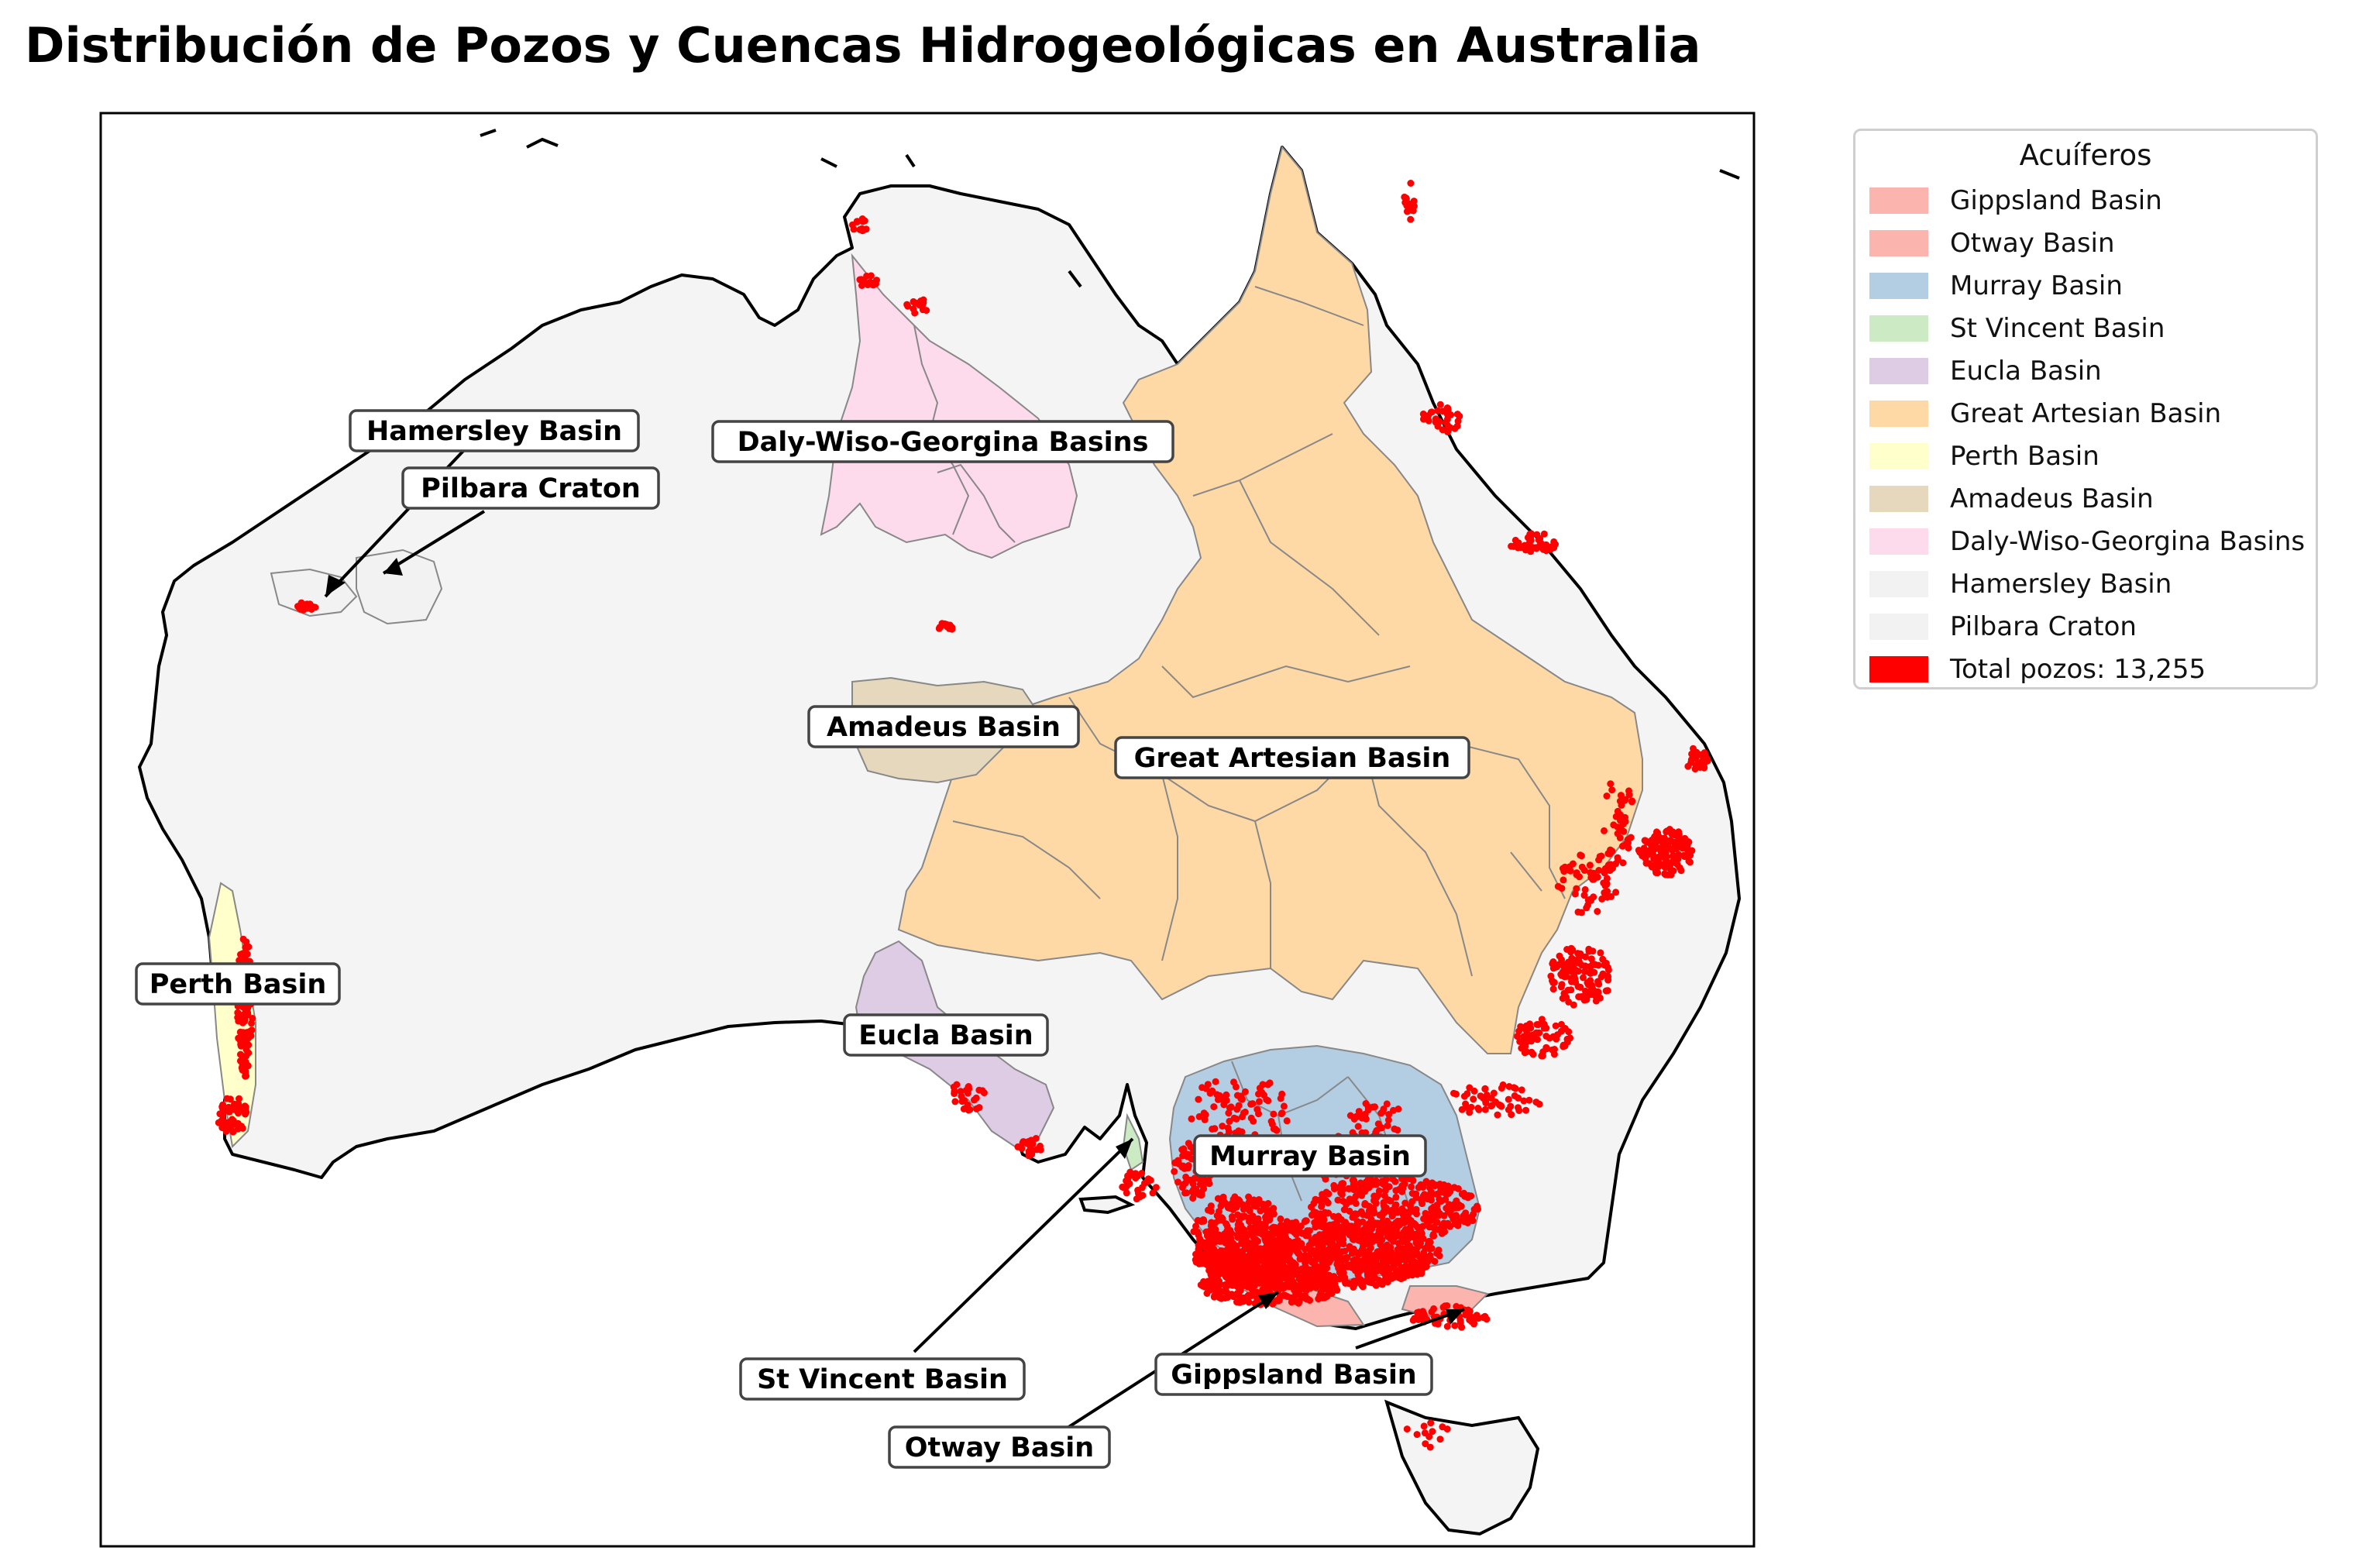 The image size is (2366, 1568). What do you see at coordinates (1984, 456) in the screenshot?
I see `legend-item: Perth Basin` at bounding box center [1984, 456].